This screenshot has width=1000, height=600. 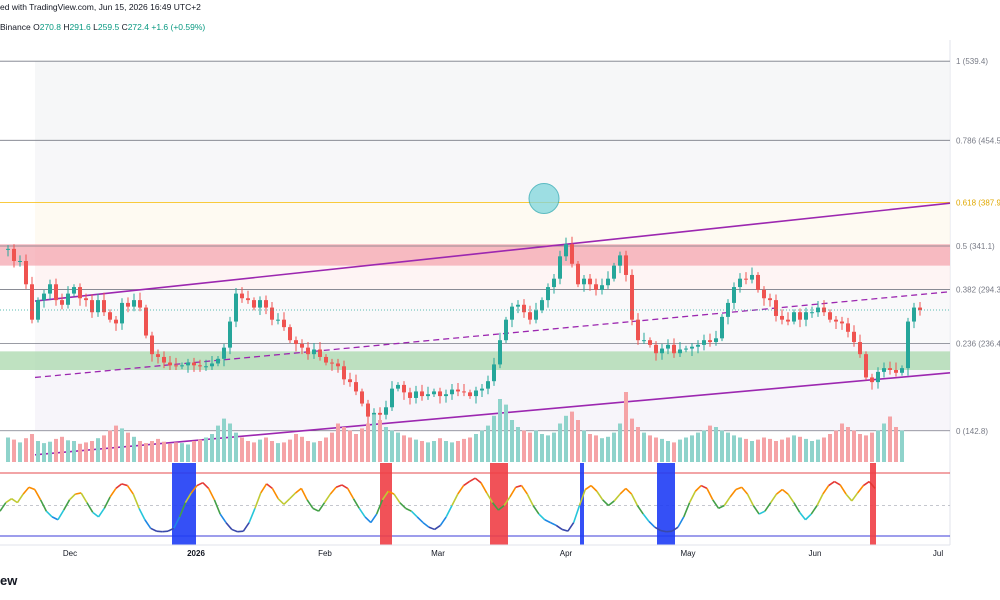 What do you see at coordinates (492, 224) in the screenshot?
I see `fib-band` at bounding box center [492, 224].